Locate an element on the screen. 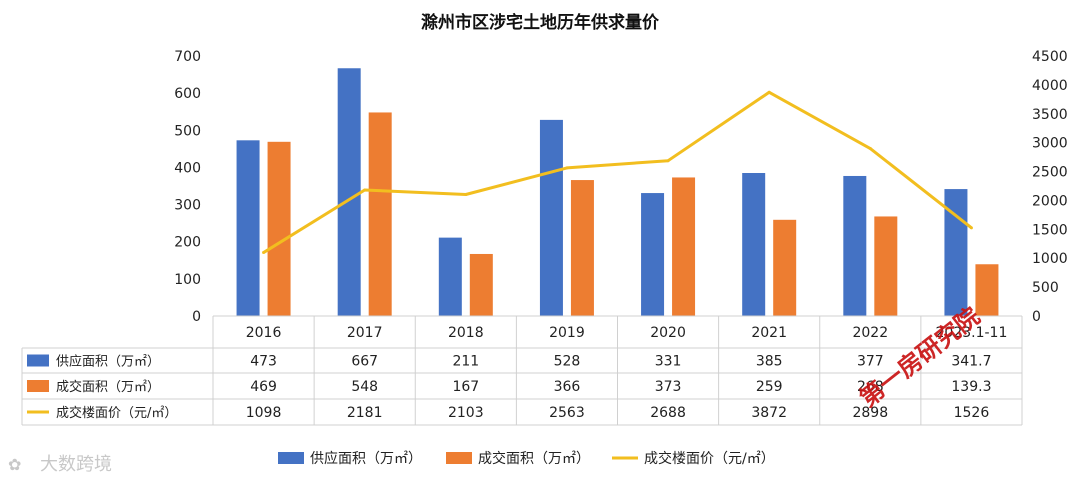 The width and height of the screenshot is (1080, 487). table-cell-value: 469 is located at coordinates (263, 387).